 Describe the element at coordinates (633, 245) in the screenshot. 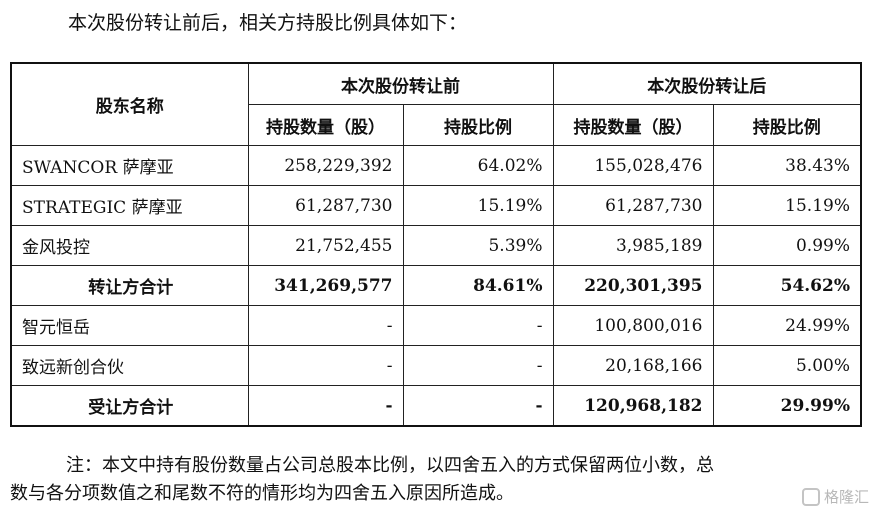

I see `cell-after-shares: 3,985,189` at that location.